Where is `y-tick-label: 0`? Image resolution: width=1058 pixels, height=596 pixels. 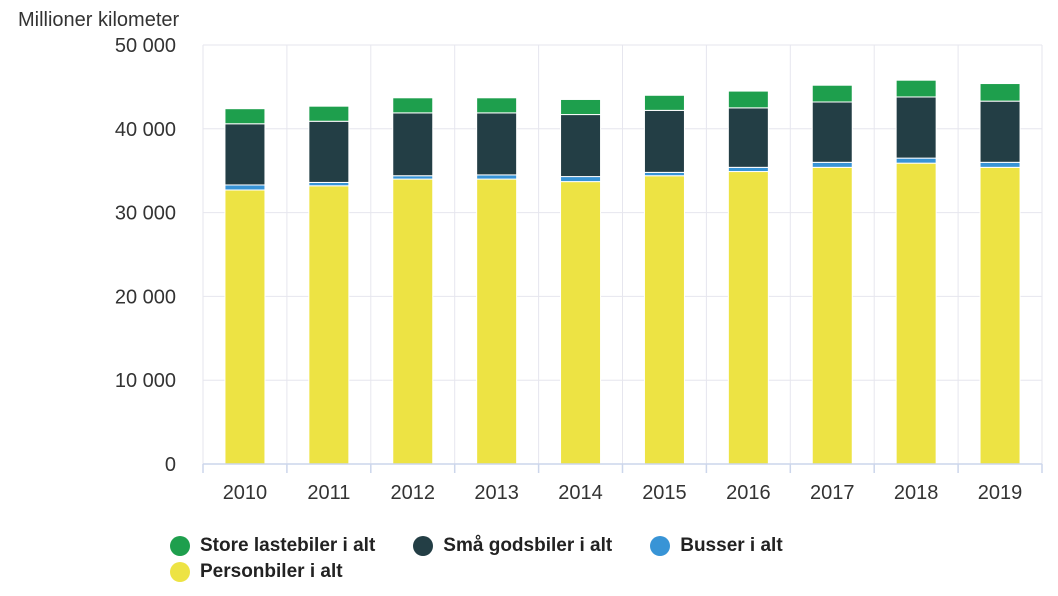 y-tick-label: 0 is located at coordinates (170, 465).